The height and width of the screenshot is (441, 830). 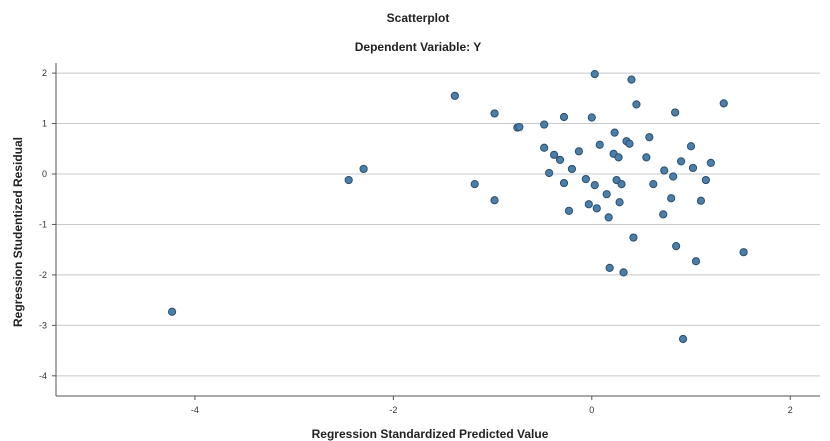 I want to click on x-tick-label: 0, so click(x=591, y=410).